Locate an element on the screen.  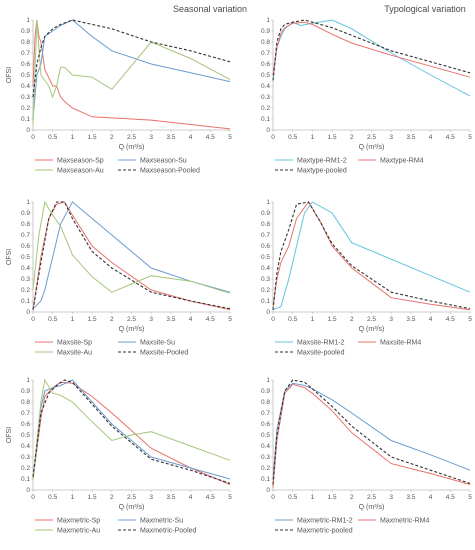
series-line-maxmetric-au is located at coordinates (131, 429).